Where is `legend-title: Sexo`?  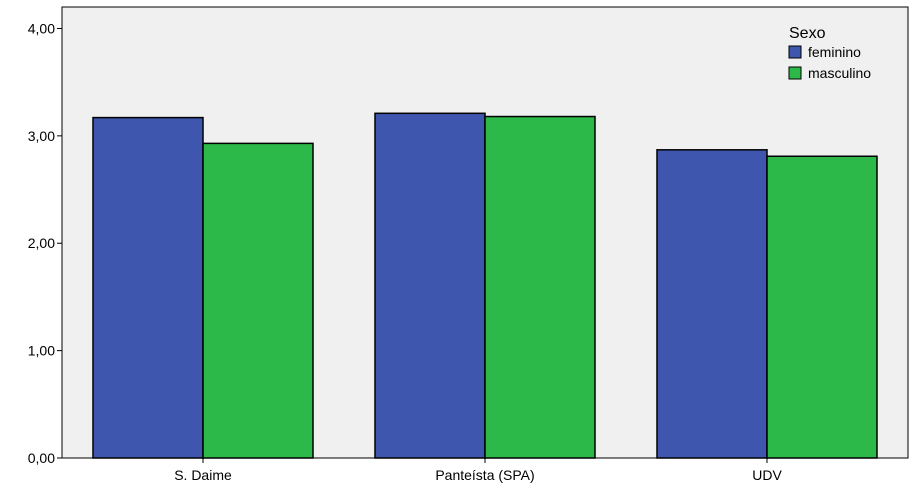
legend-title: Sexo is located at coordinates (807, 33).